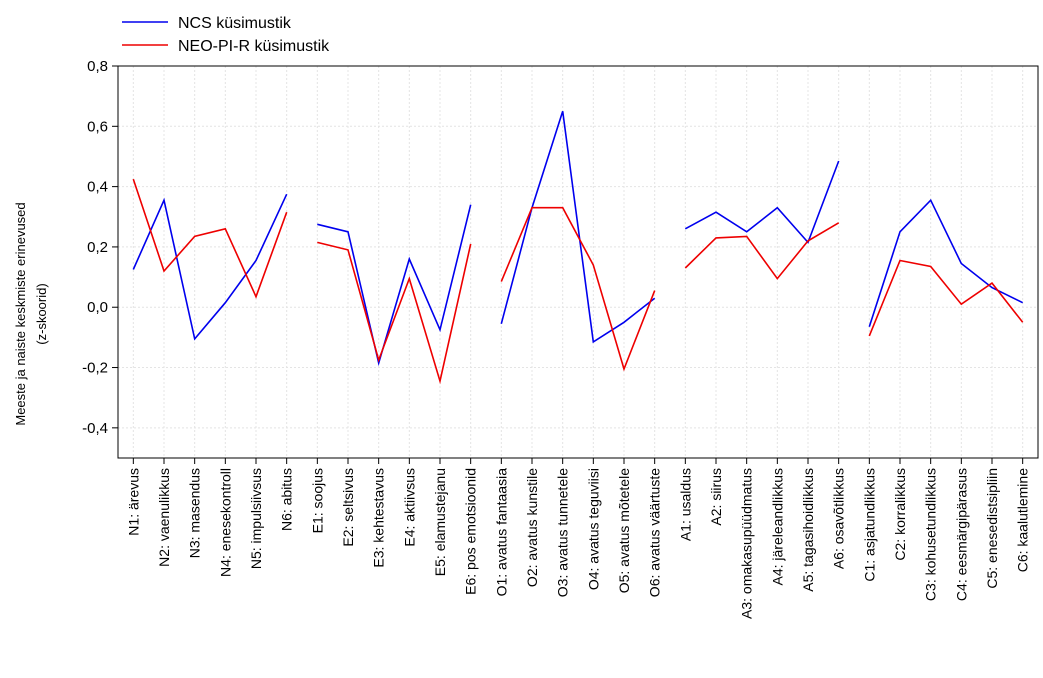 This screenshot has height=678, width=1043. What do you see at coordinates (317, 500) in the screenshot?
I see `x-tick-label: E1: soojus` at bounding box center [317, 500].